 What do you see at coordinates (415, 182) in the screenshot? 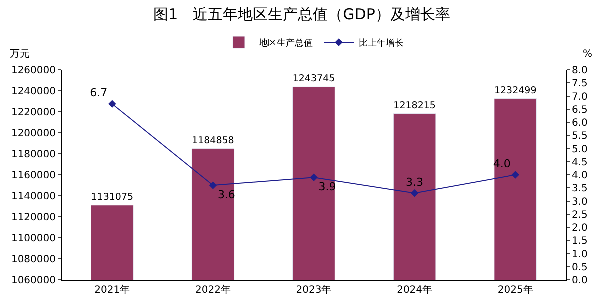
I see `data-label: 3.3` at bounding box center [415, 182].